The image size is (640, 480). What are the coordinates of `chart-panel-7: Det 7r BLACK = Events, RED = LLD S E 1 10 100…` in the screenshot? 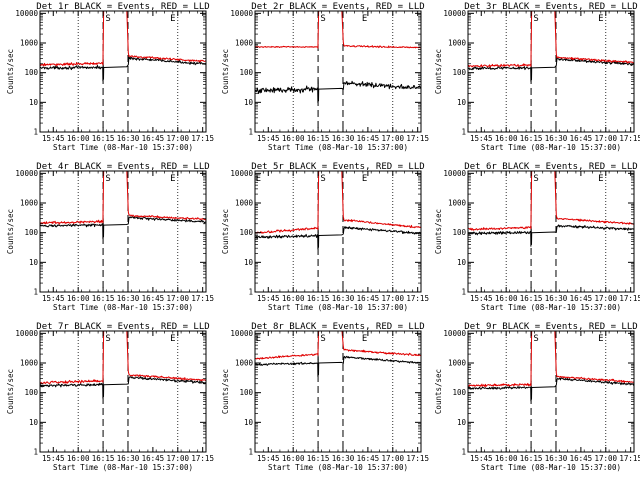 It's located at (110, 397).